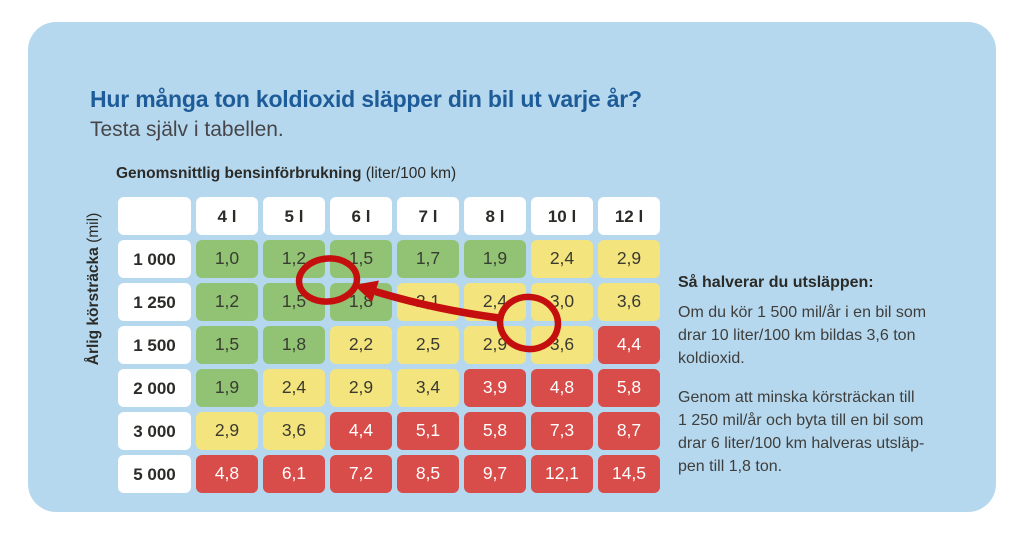 This screenshot has width=1024, height=540. What do you see at coordinates (294, 216) in the screenshot?
I see `column-header-cell: 5 l` at bounding box center [294, 216].